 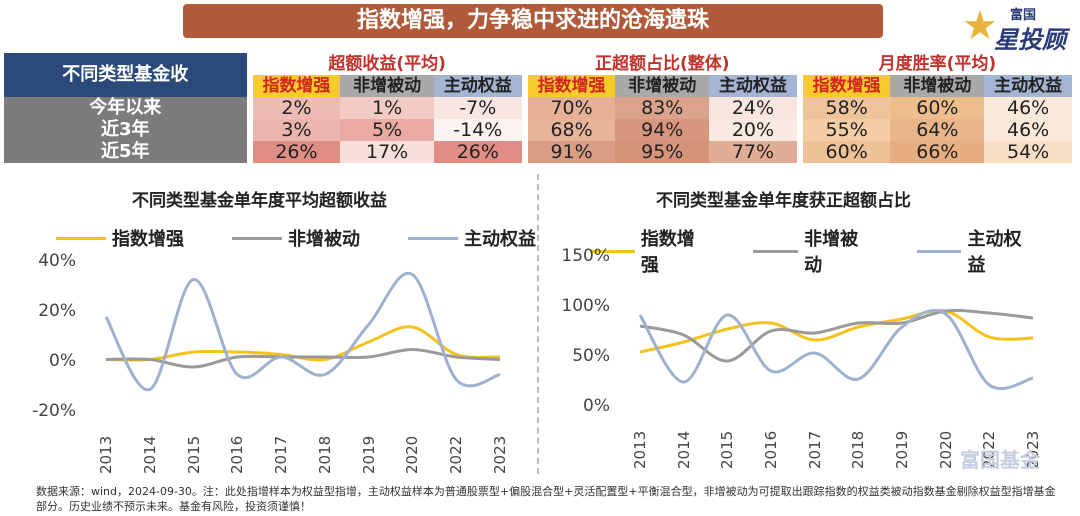 I want to click on watermark-logo: 富国基金, so click(x=1000, y=460).